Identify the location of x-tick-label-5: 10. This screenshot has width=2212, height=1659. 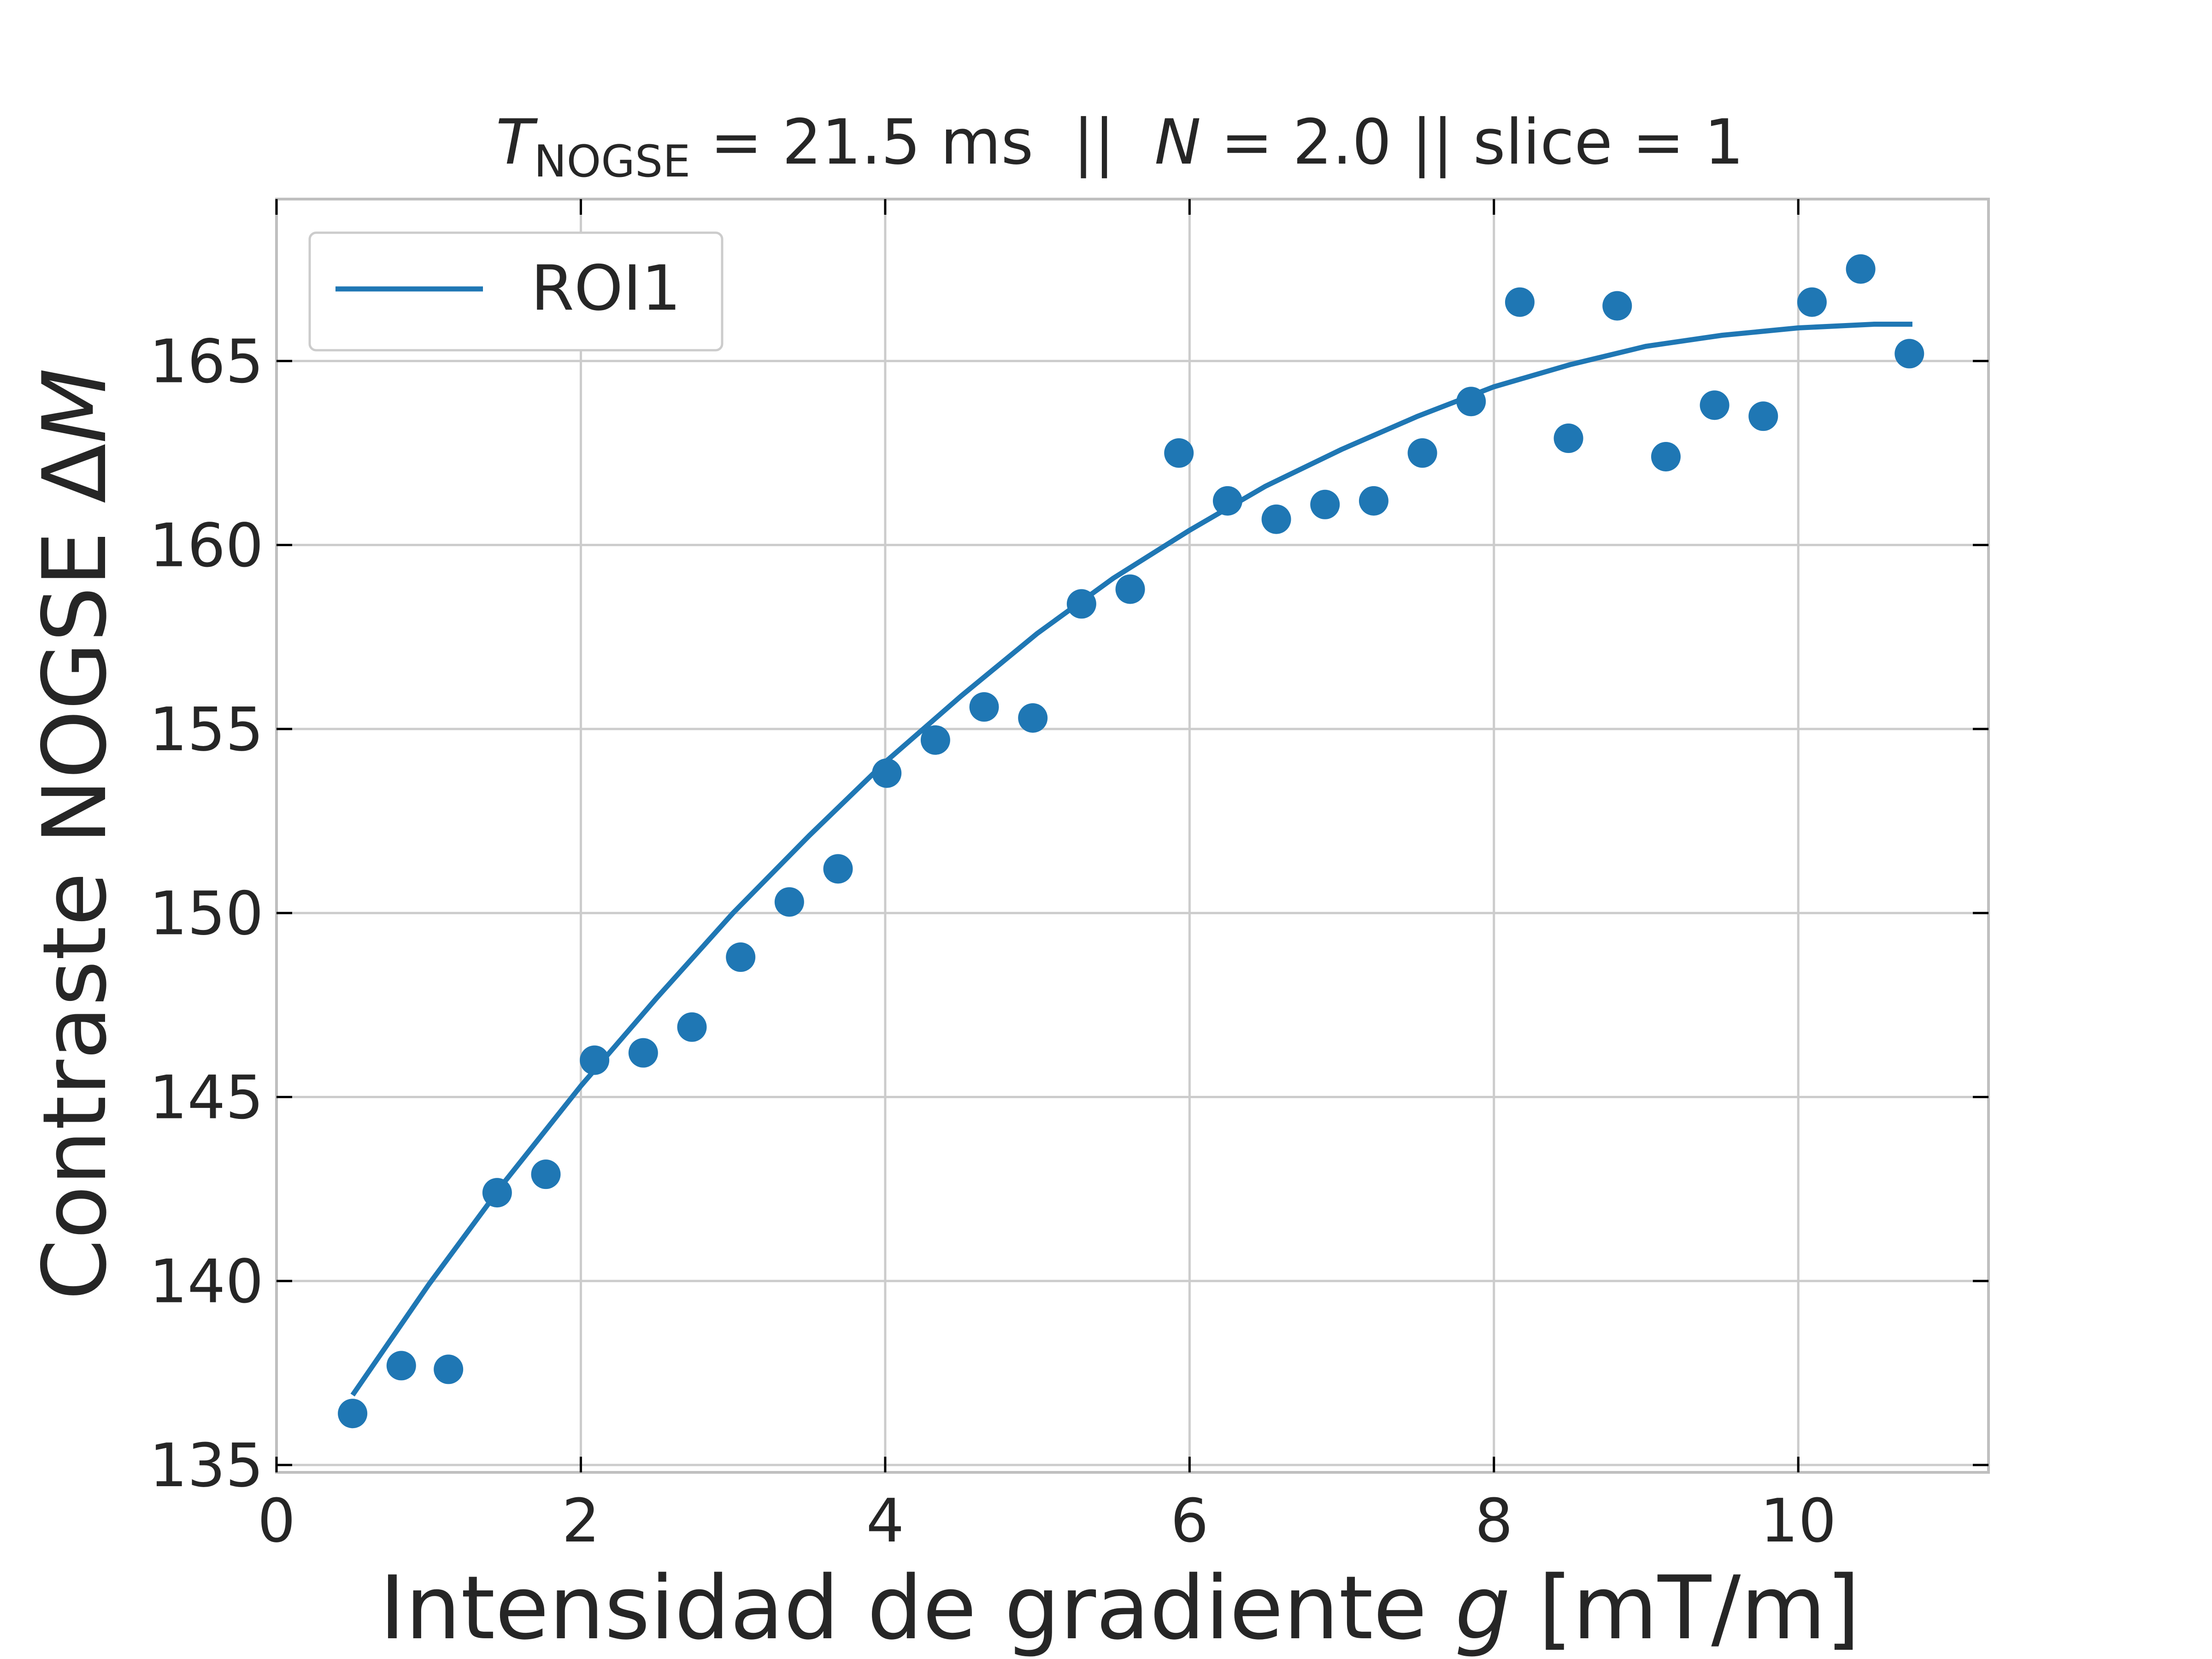
(1798, 1521).